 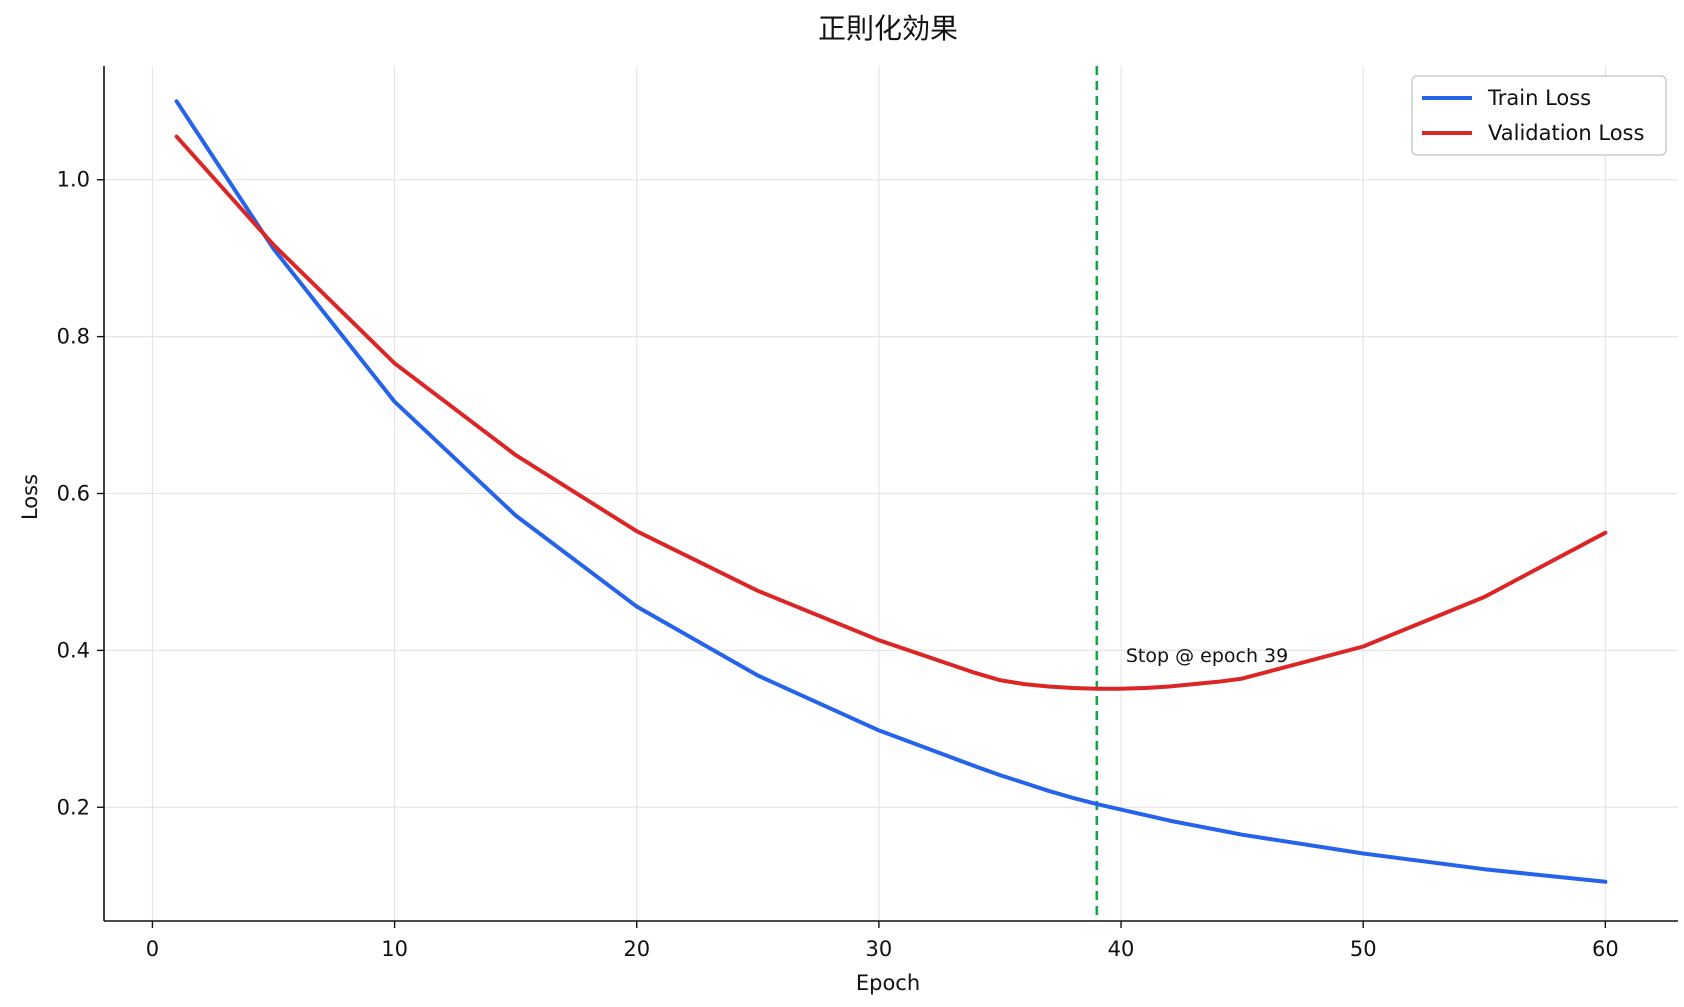 I want to click on y-tick-label-0: 0.2, so click(x=73, y=807).